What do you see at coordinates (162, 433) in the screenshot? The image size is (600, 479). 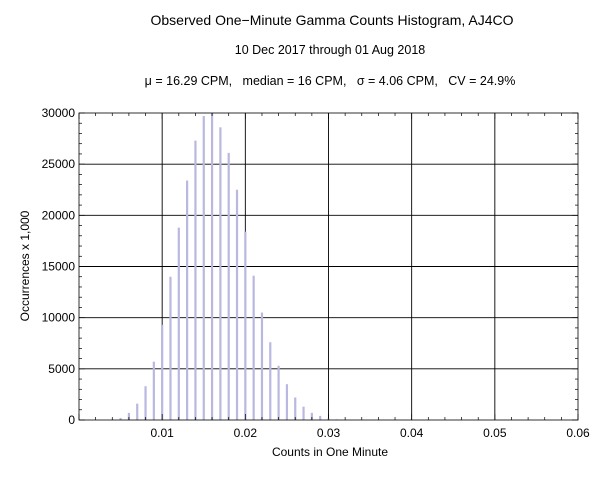 I see `x-tick-label: 0.01` at bounding box center [162, 433].